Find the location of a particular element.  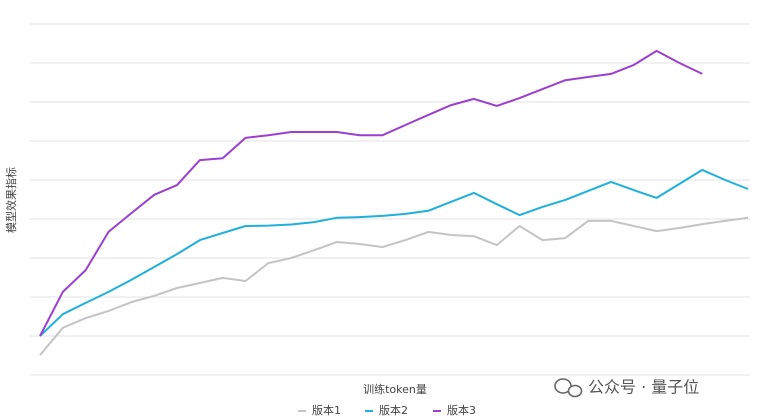

legend-item: 版本1 is located at coordinates (319, 410).